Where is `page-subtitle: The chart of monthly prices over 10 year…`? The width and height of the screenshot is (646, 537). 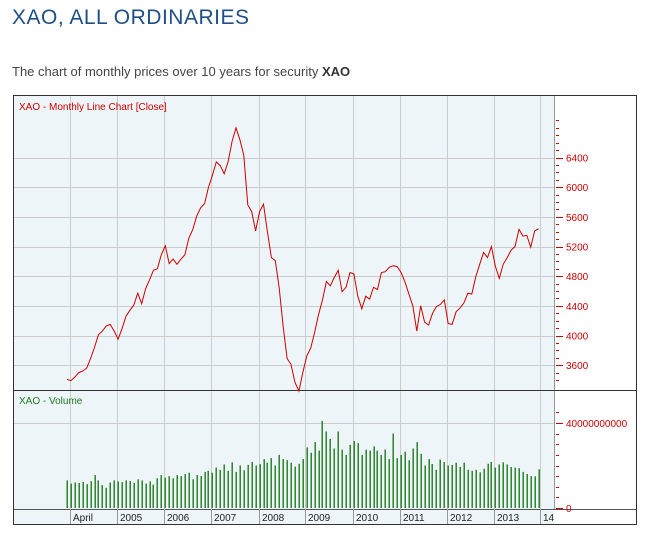
page-subtitle: The chart of monthly prices over 10 year… is located at coordinates (181, 71).